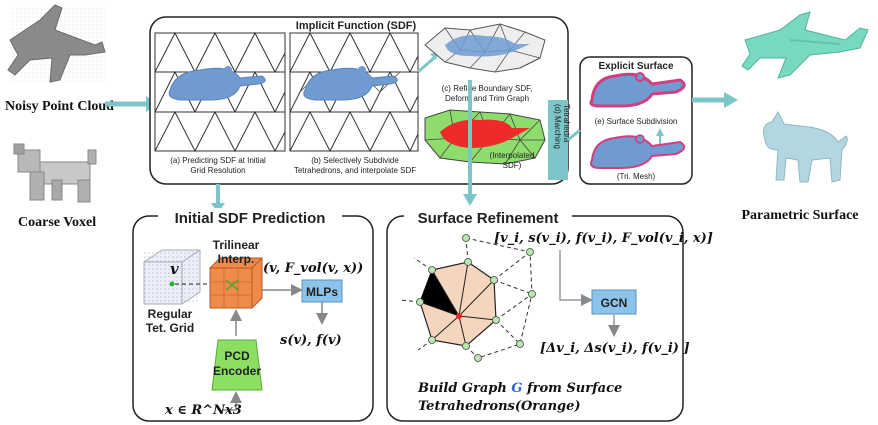 This screenshot has width=878, height=425. I want to click on arrow-to-explicit, so click(574, 135).